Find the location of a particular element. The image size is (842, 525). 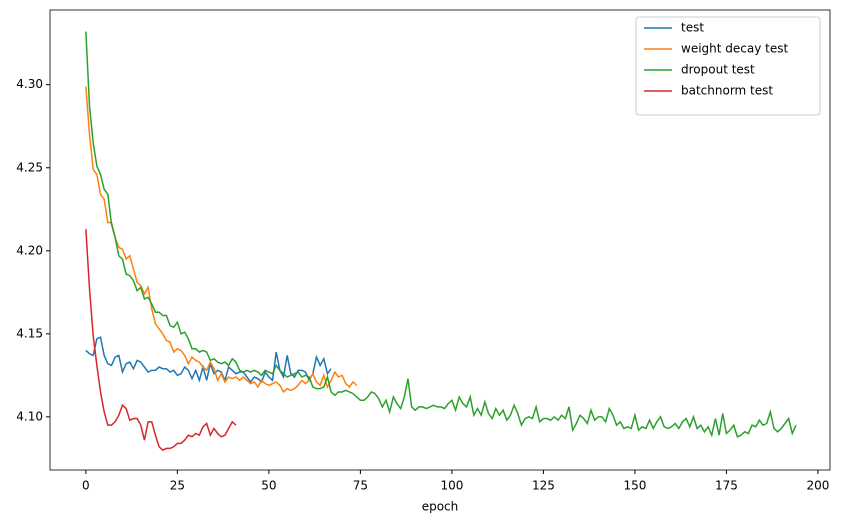

x-tick-label: 125 is located at coordinates (543, 486).